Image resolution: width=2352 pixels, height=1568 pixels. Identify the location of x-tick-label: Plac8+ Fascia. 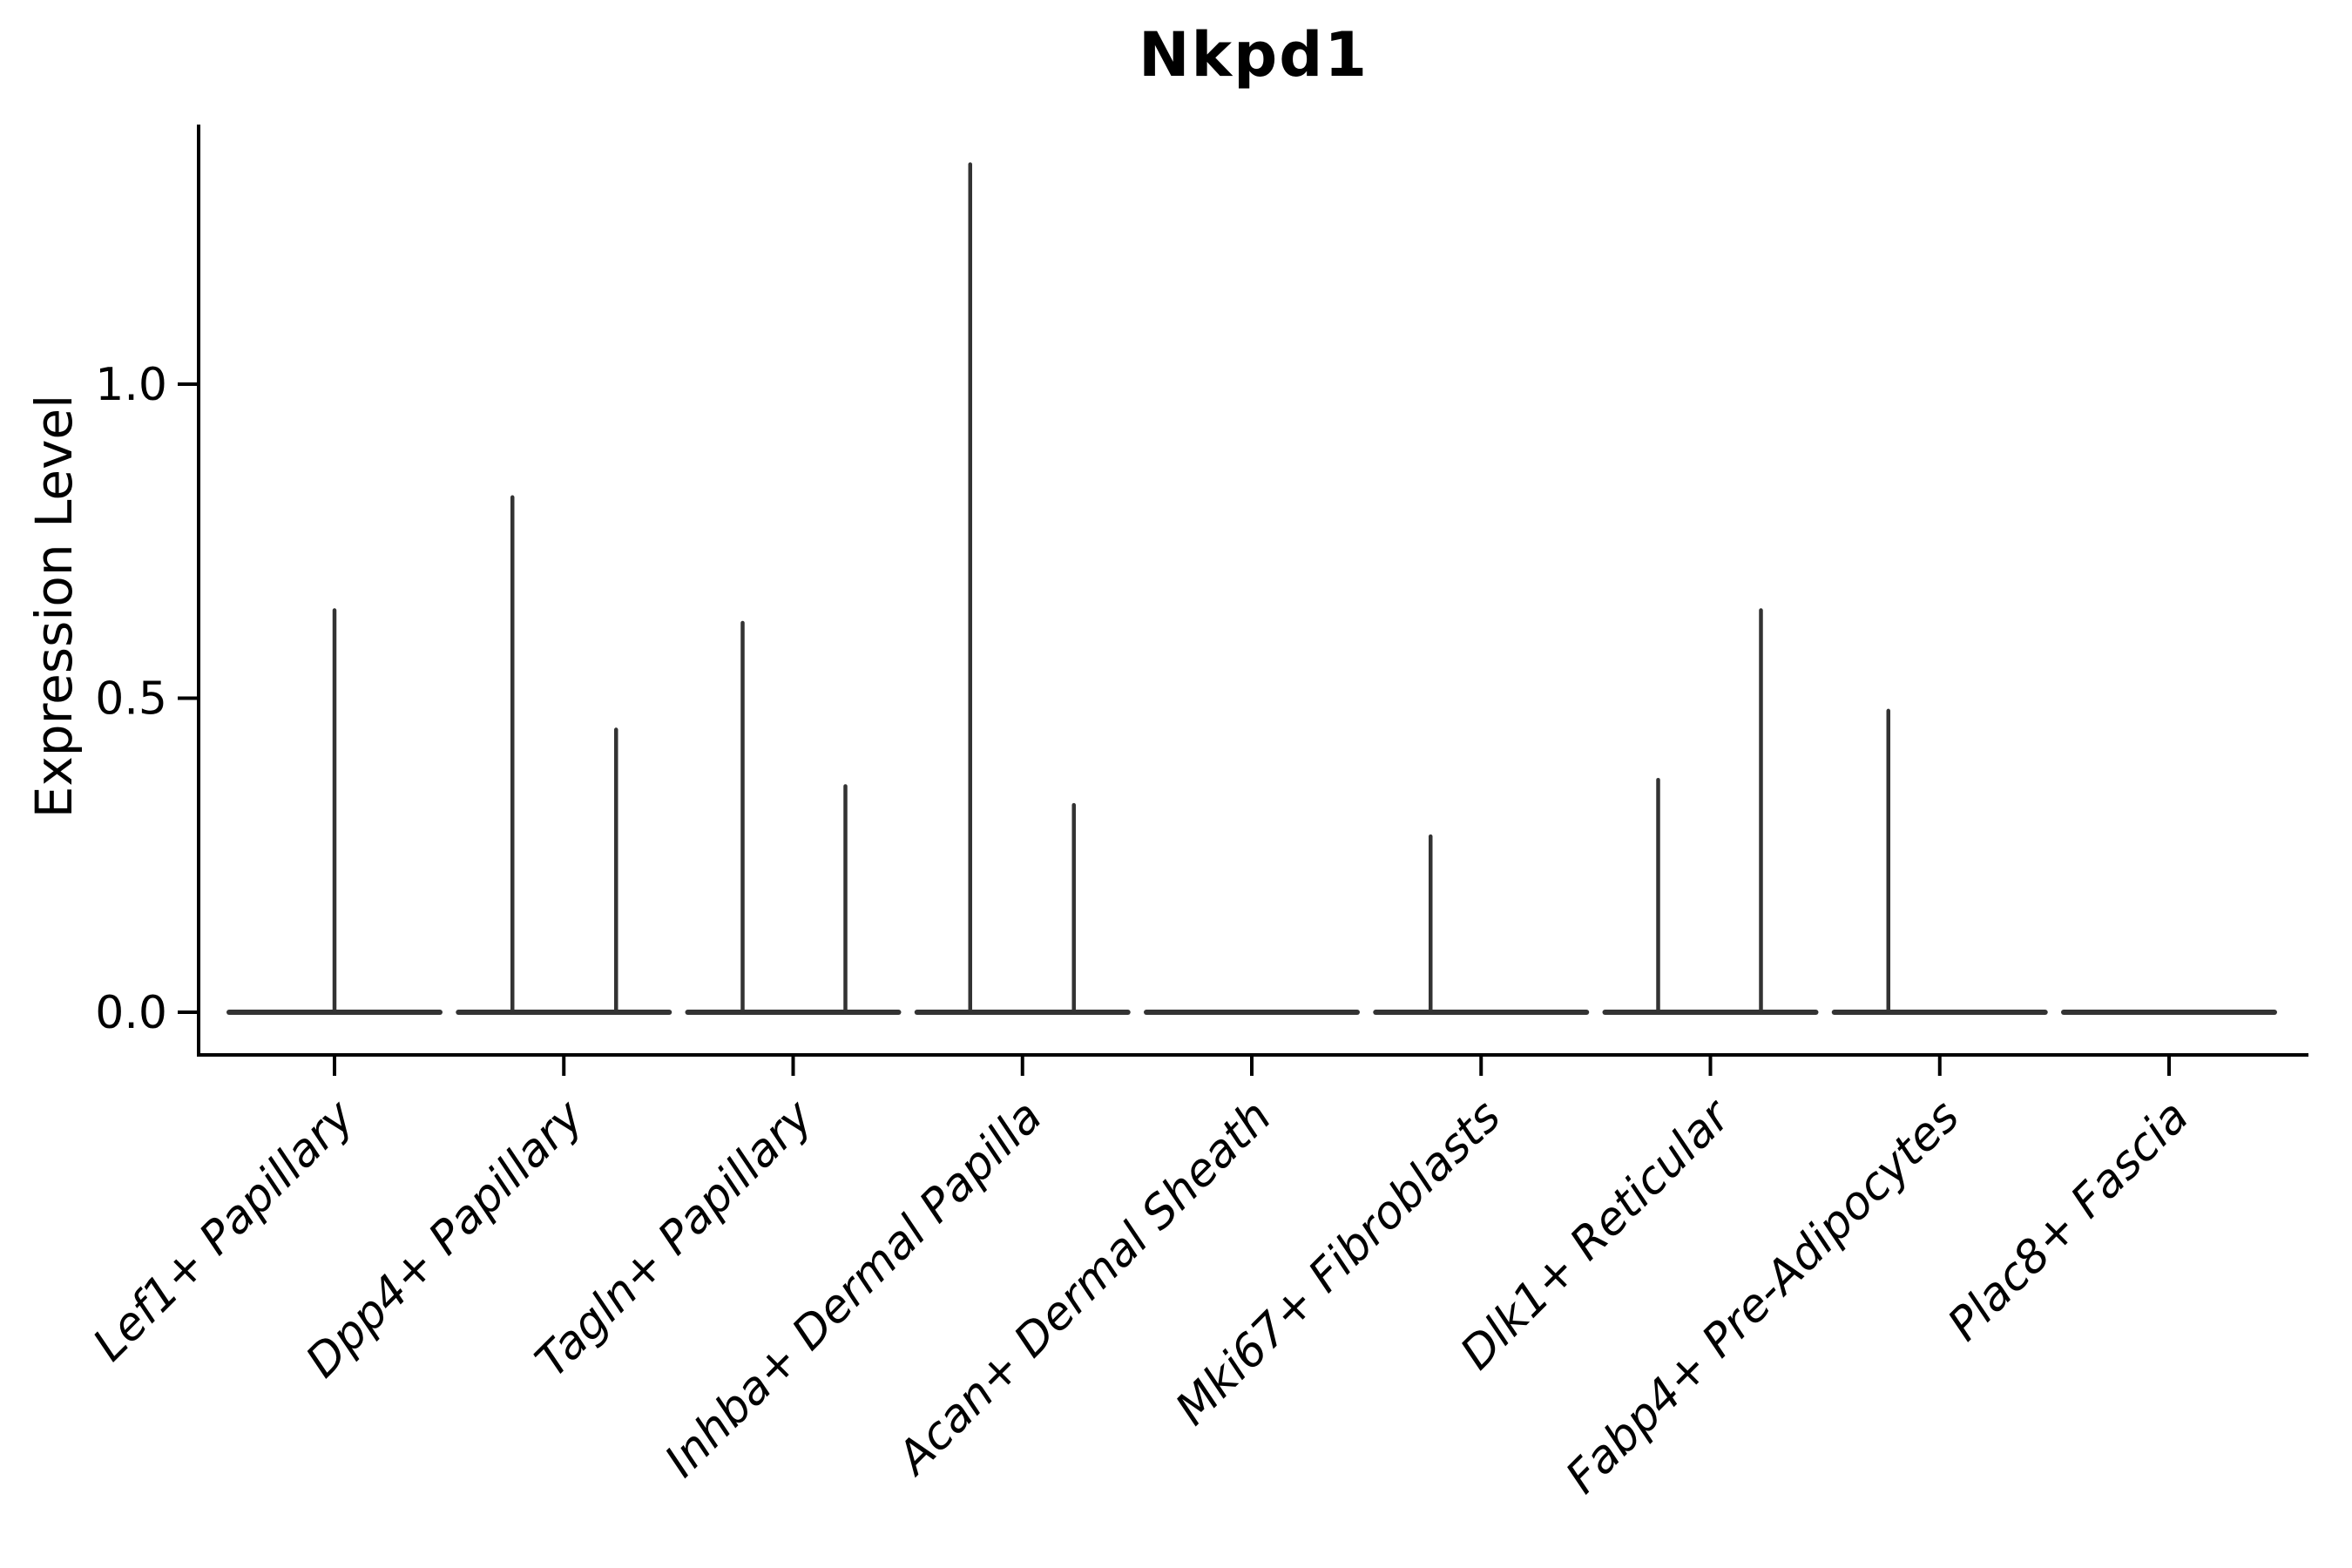
(2068, 1221).